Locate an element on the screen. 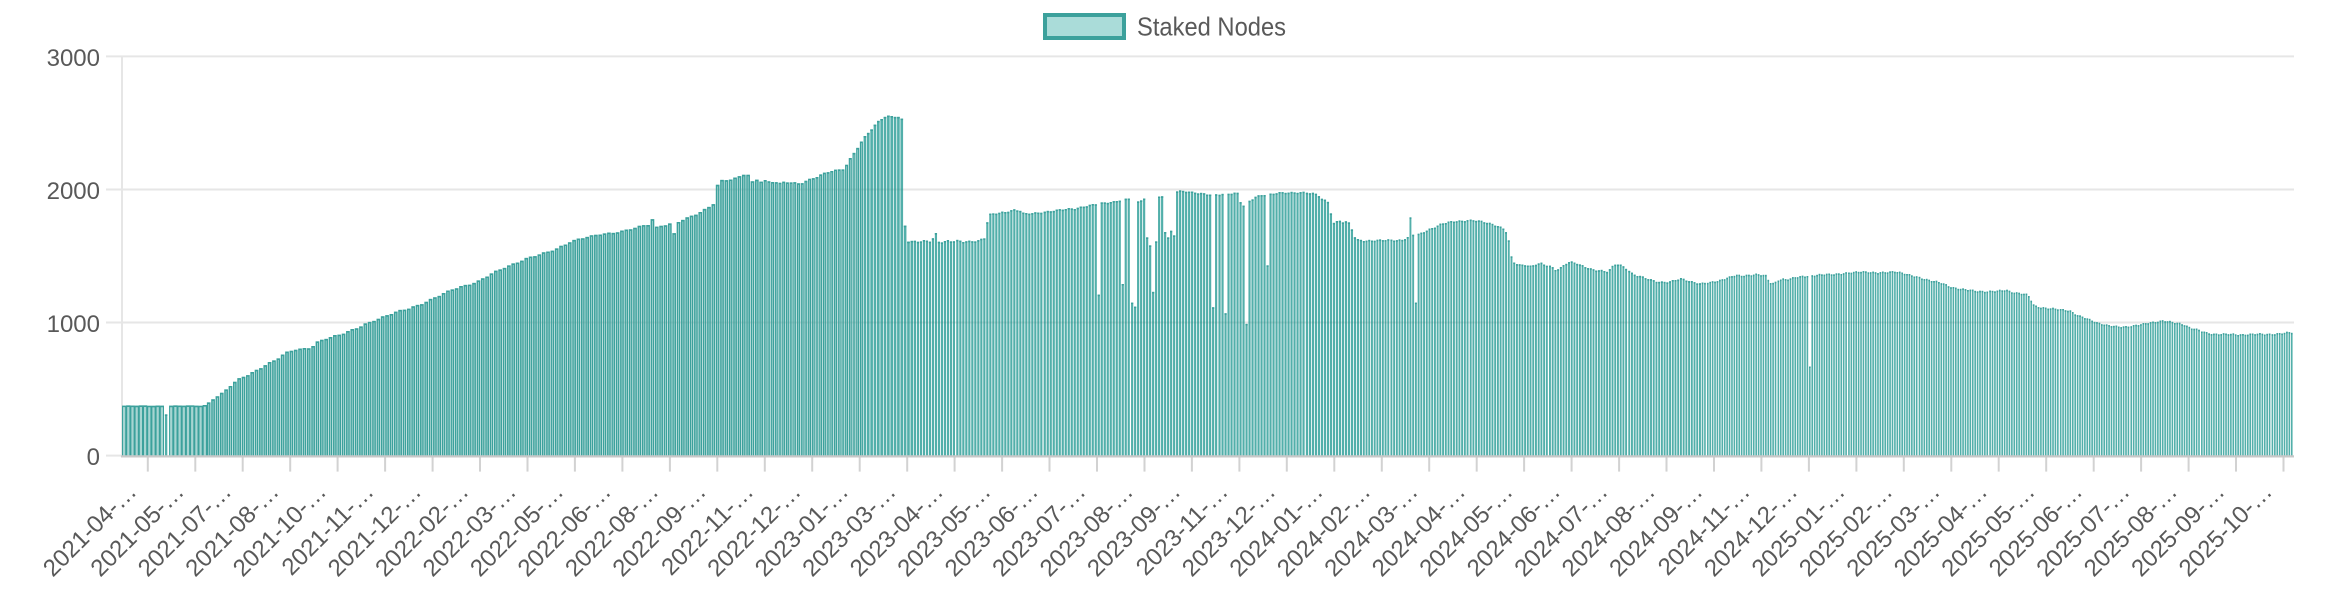 This screenshot has height=596, width=2328. svg-text: 3000 is located at coordinates (73, 58).